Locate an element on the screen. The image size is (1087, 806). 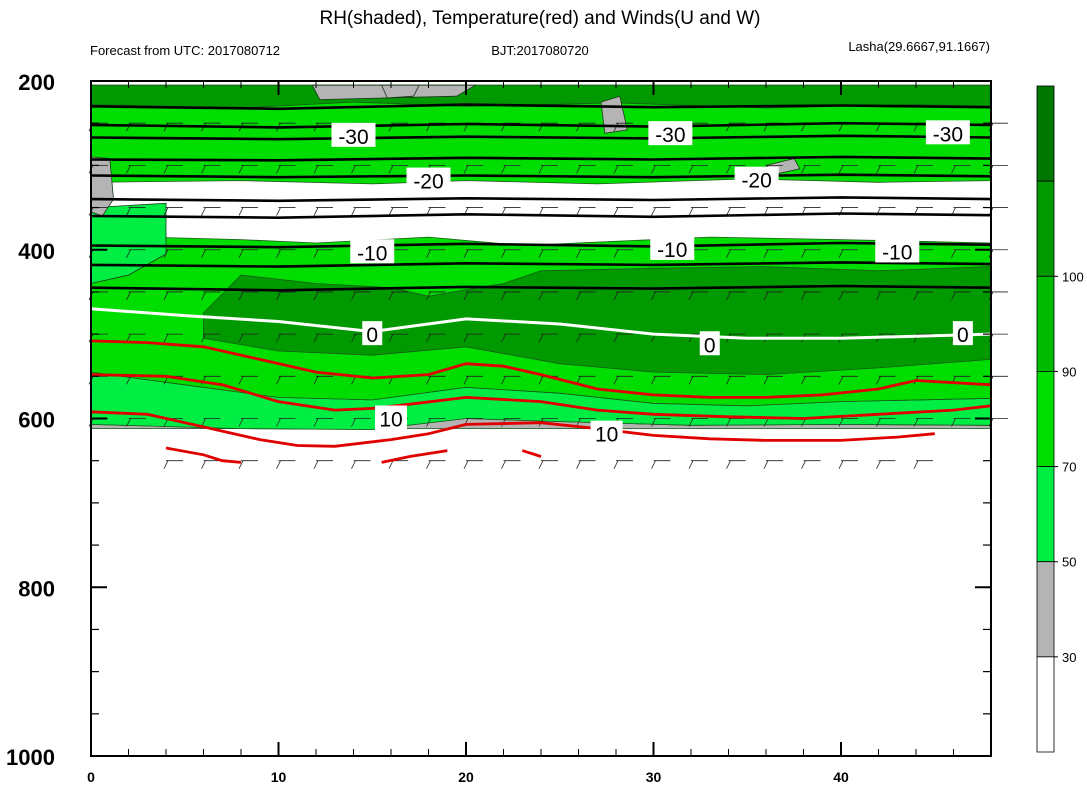
x-tick-label: 0 is located at coordinates (91, 777).